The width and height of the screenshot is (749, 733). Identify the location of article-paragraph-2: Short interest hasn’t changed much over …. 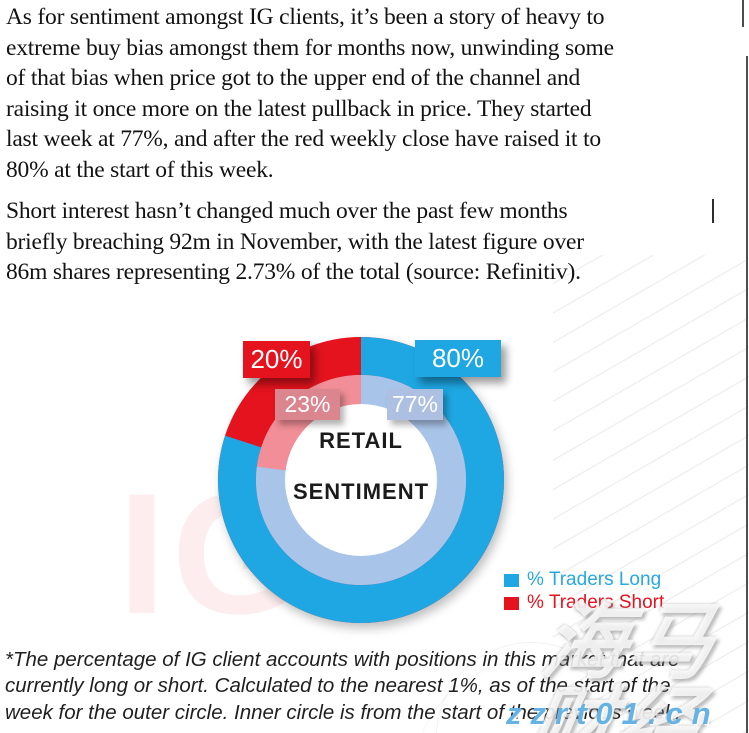
(377, 242).